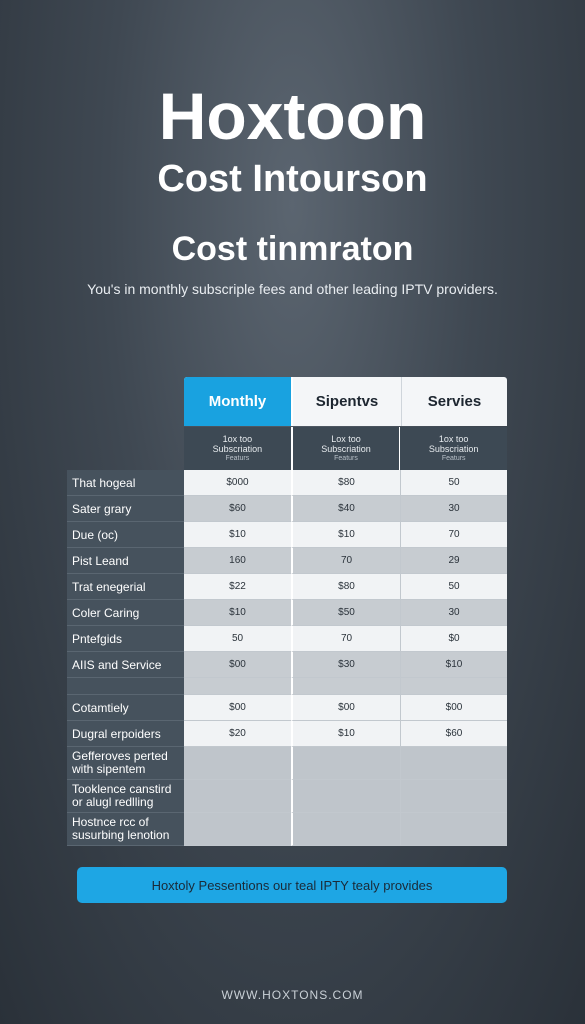 This screenshot has width=585, height=1024. Describe the element at coordinates (125, 535) in the screenshot. I see `row-label: Due (oc)` at that location.